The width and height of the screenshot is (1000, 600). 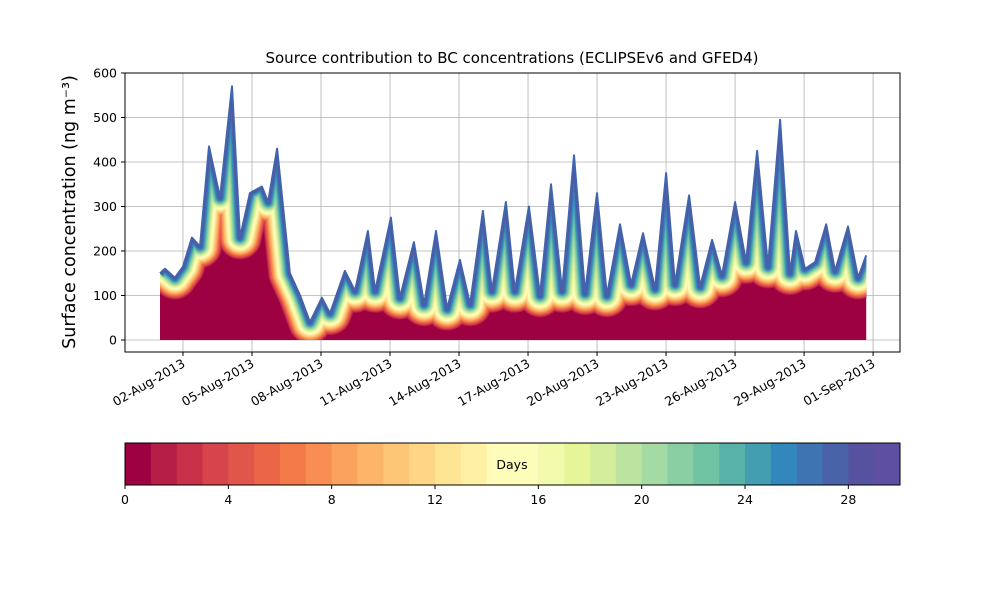 What do you see at coordinates (105, 295) in the screenshot?
I see `y-tick-label: 100` at bounding box center [105, 295].